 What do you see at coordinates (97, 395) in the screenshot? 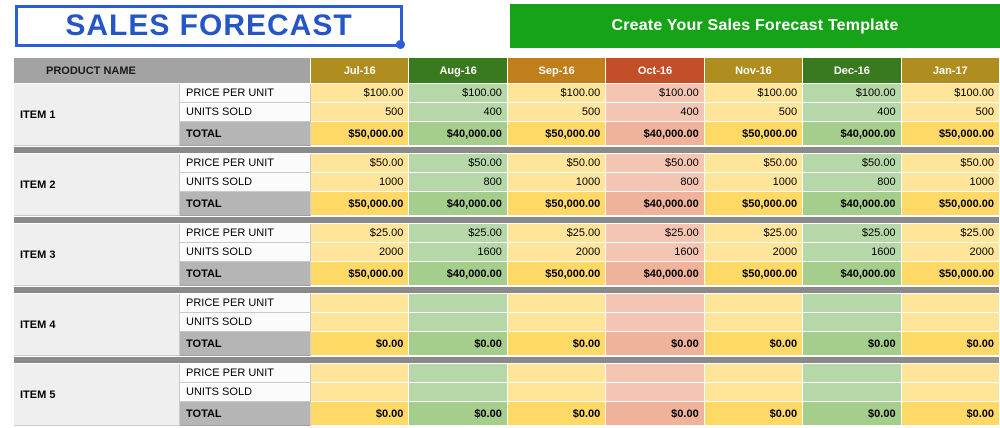
I see `item-name-cell: ITEM 5` at bounding box center [97, 395].